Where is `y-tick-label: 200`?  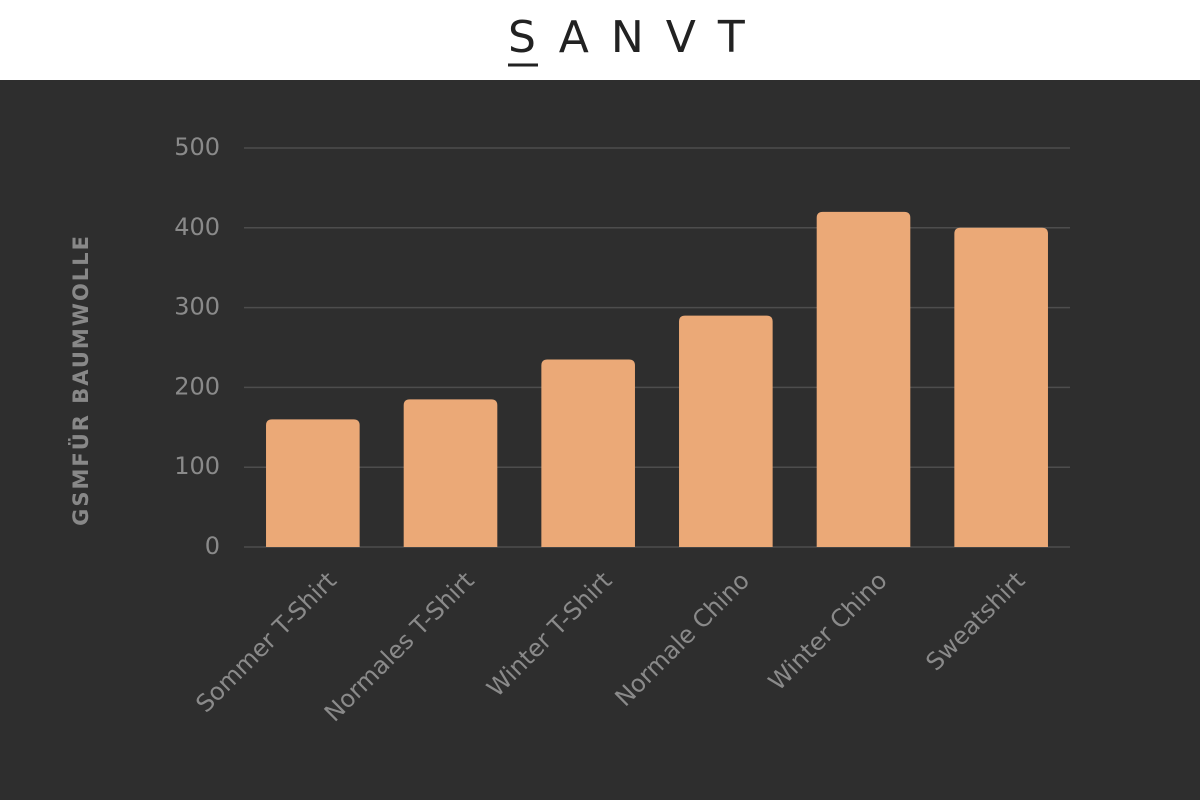 y-tick-label: 200 is located at coordinates (197, 386).